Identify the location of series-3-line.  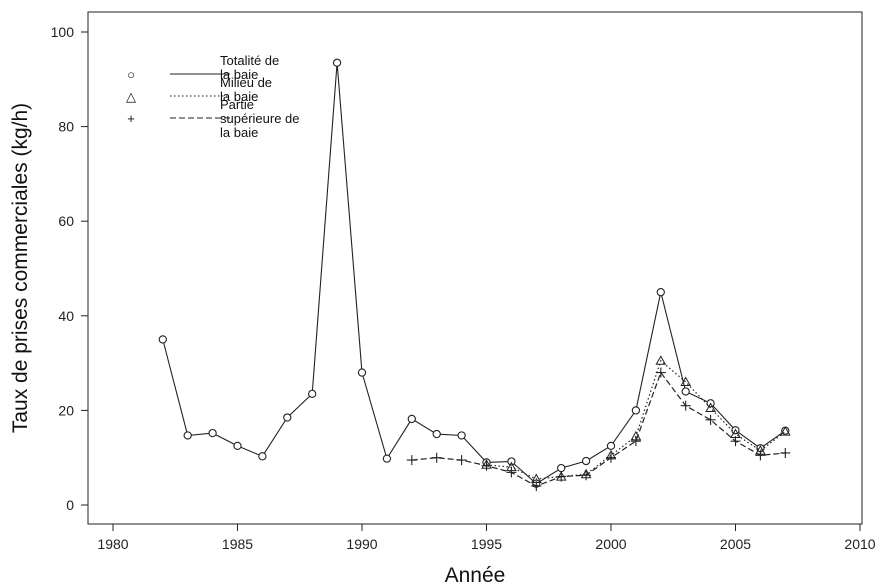
(598, 429).